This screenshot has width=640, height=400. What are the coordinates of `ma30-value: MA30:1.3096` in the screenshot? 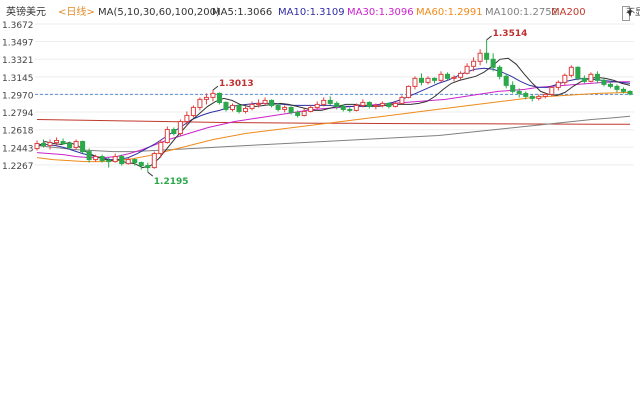 It's located at (380, 12).